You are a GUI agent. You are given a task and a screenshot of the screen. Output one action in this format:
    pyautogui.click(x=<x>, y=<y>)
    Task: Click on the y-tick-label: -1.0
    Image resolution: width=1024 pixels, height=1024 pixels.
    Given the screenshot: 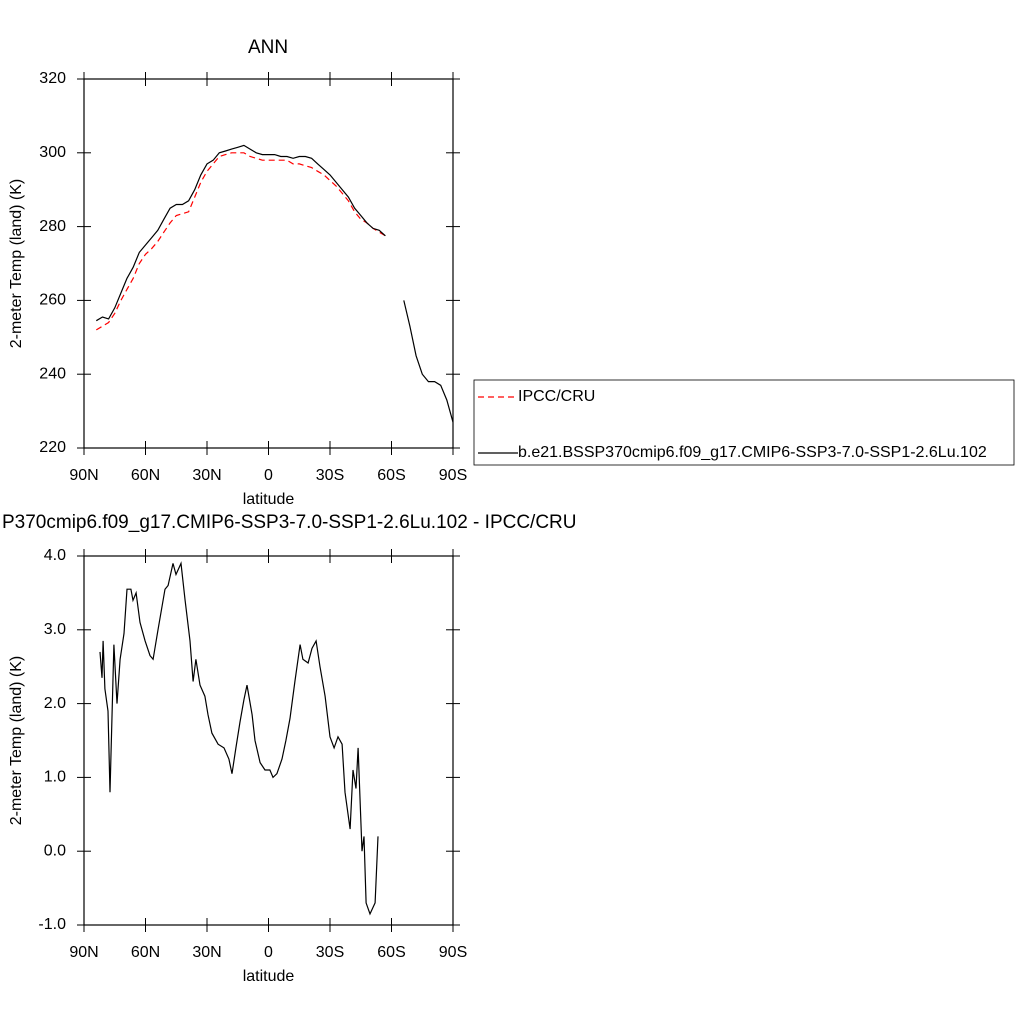 What is the action you would take?
    pyautogui.click(x=52, y=924)
    